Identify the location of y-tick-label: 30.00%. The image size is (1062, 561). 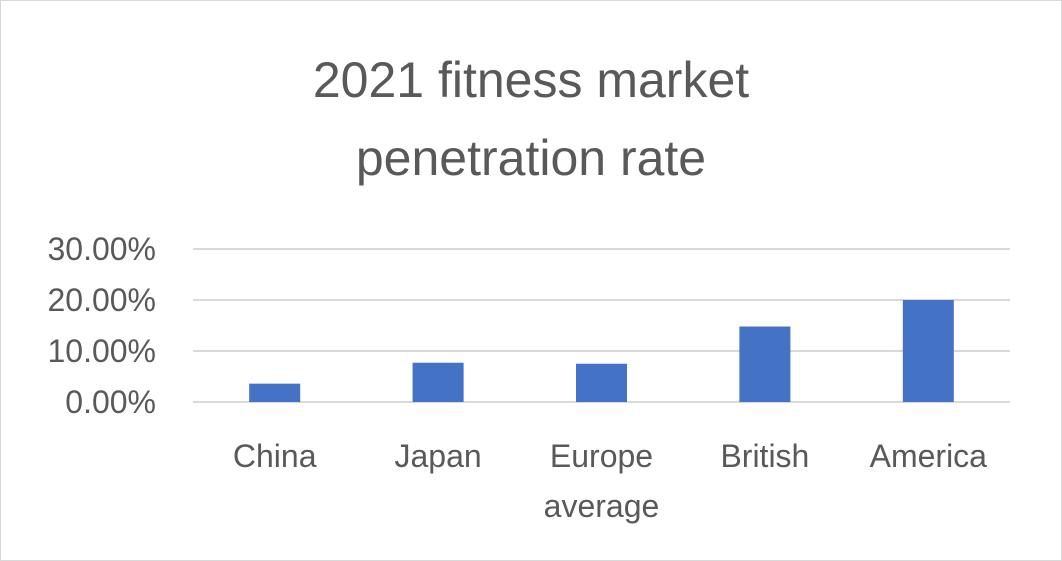
(101, 249).